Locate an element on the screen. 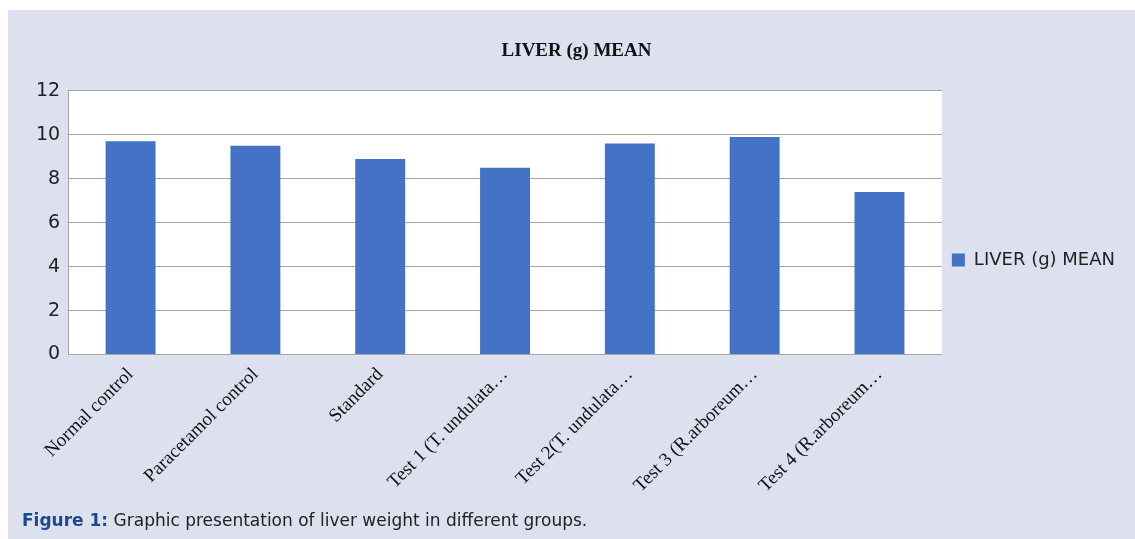 The height and width of the screenshot is (539, 1135). y-tick-label: 4 is located at coordinates (54, 264).